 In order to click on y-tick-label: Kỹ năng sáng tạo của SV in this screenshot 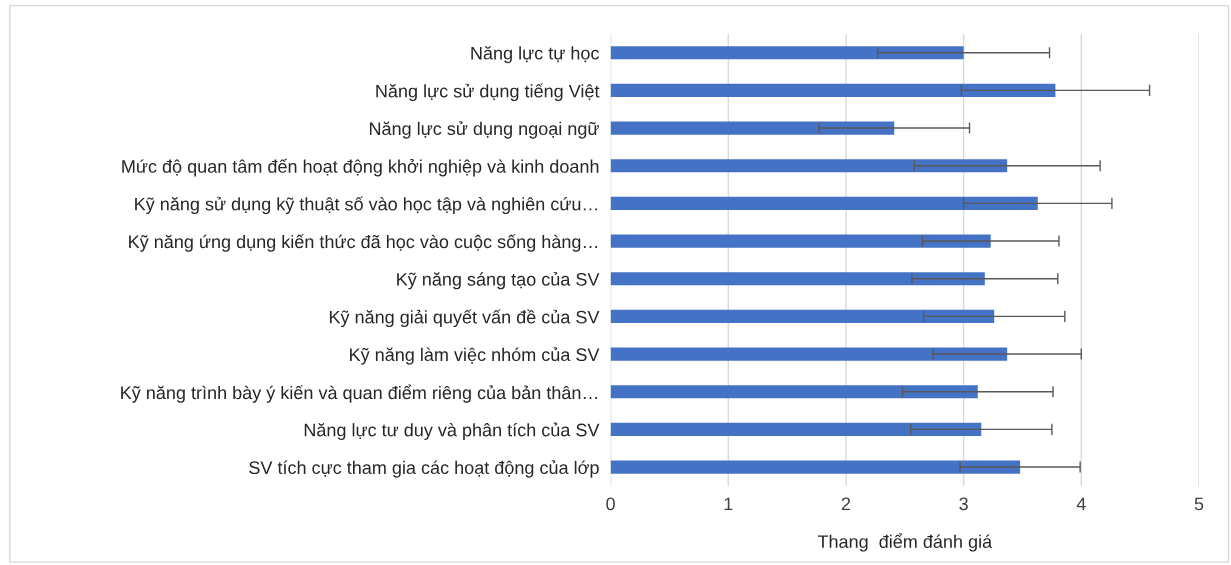, I will do `click(498, 280)`.